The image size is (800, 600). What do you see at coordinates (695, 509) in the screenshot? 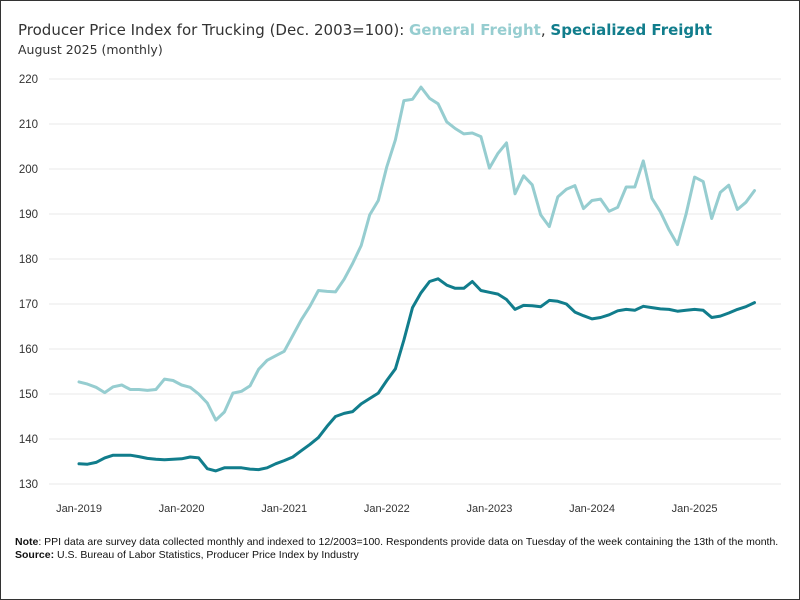
I see `x-tick-label: Jan-2025` at bounding box center [695, 509].